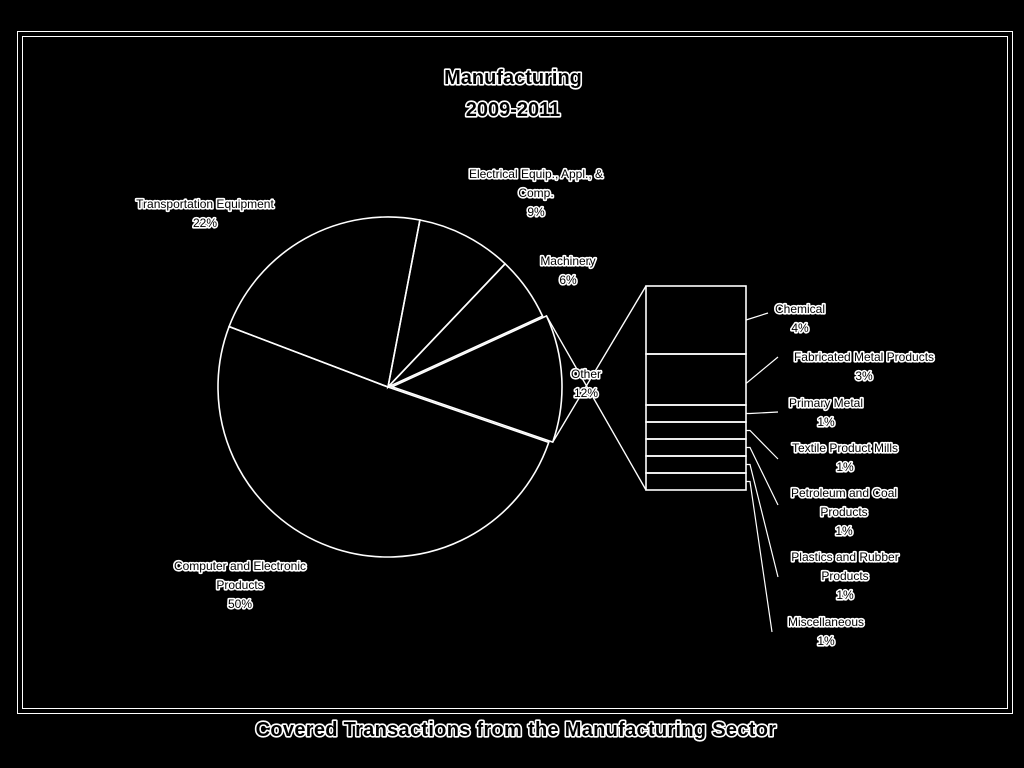 The height and width of the screenshot is (768, 1024). I want to click on label-other-line-2: 12%, so click(586, 393).